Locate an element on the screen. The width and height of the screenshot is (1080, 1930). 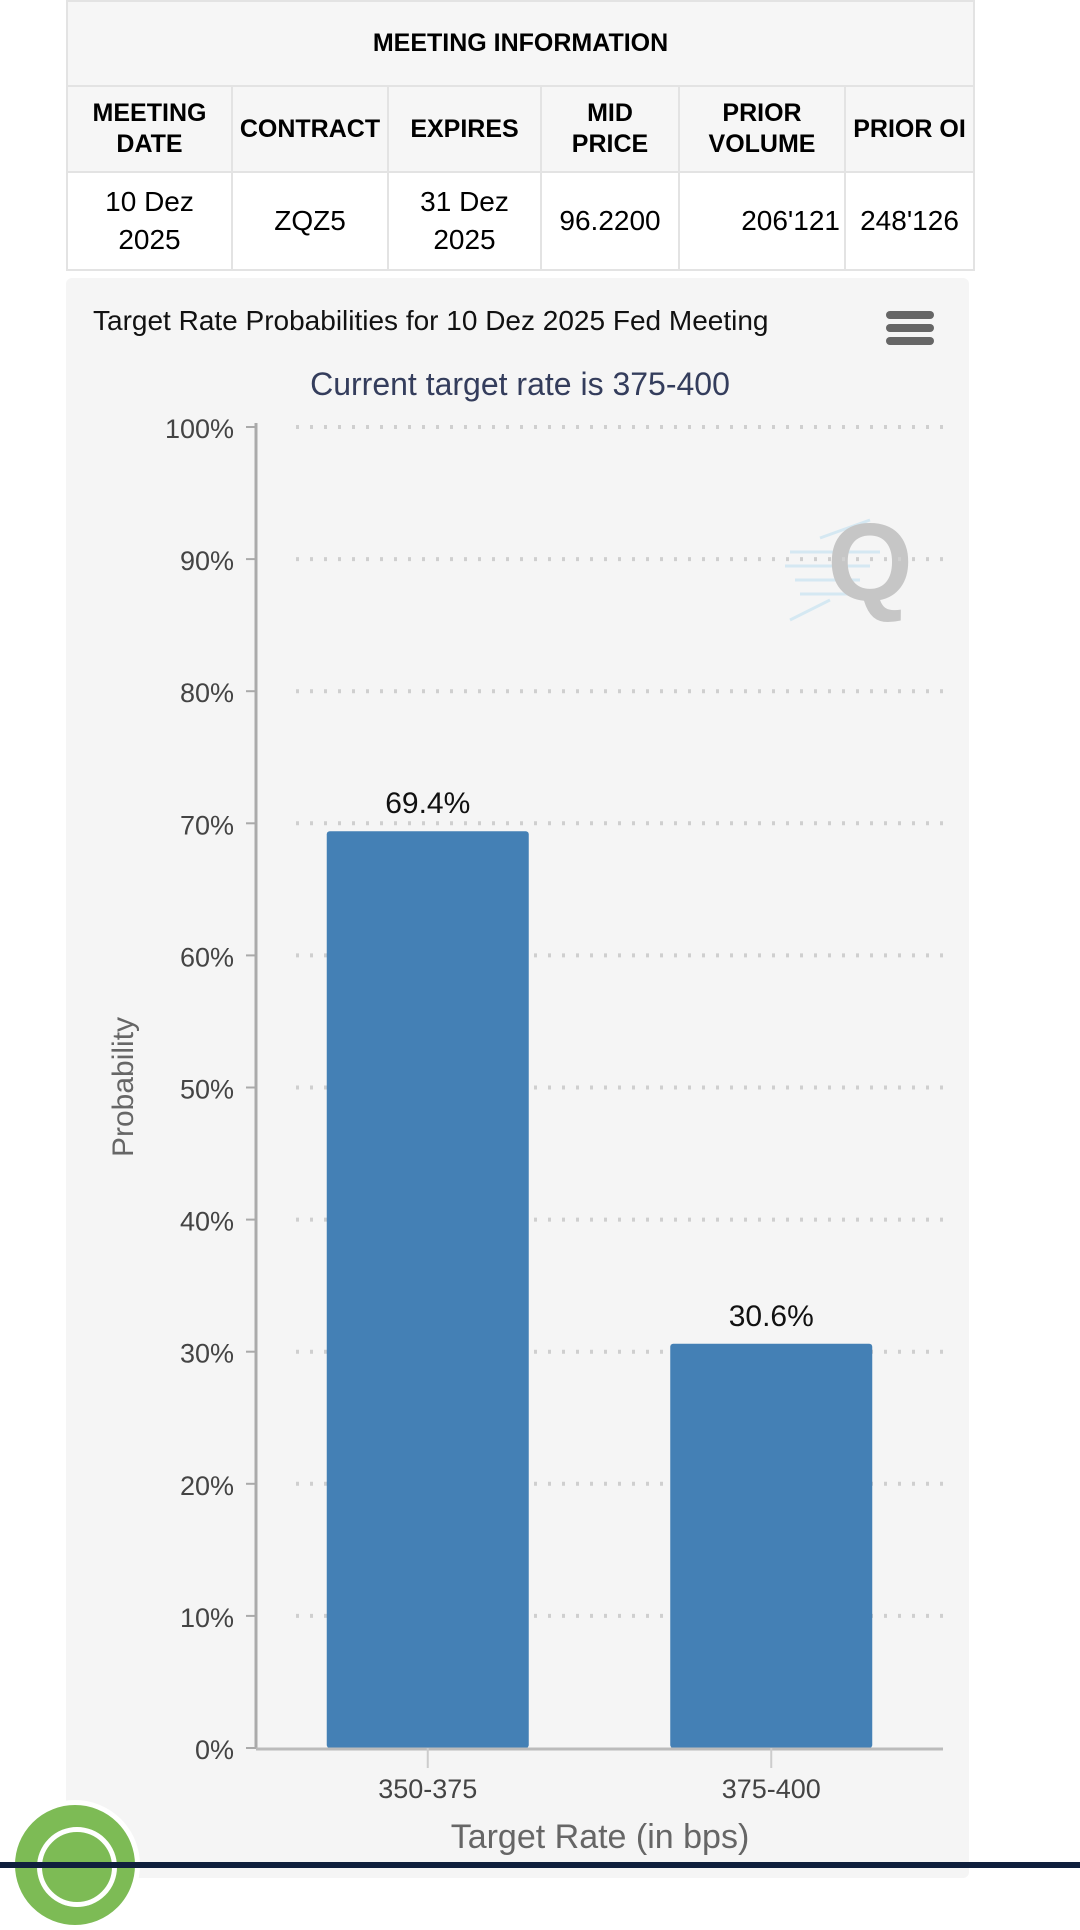
header-contract: CONTRACT is located at coordinates (310, 129).